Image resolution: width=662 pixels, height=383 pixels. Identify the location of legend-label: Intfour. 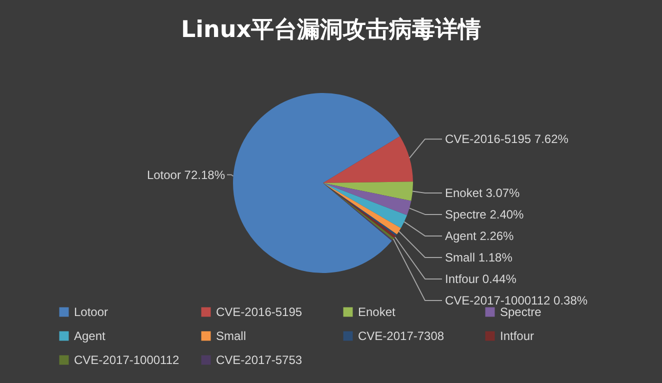
(517, 336).